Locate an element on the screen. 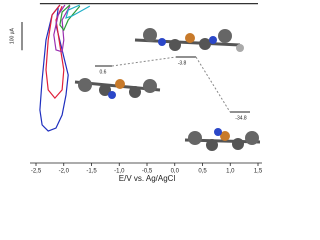 This screenshot has height=240, width=320. x-tick-label: -1,5 is located at coordinates (91, 172).